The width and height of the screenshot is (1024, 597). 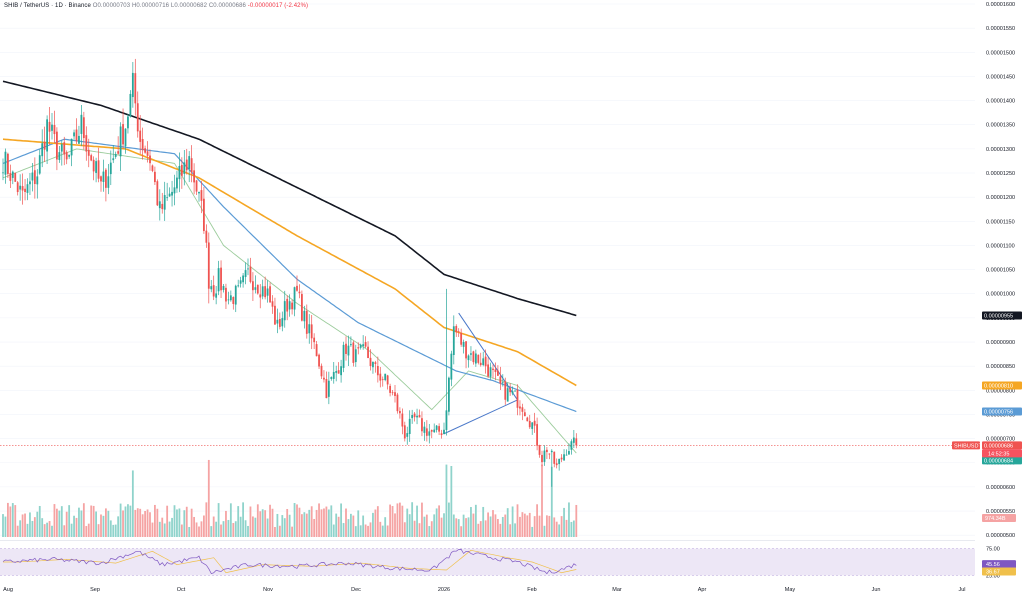 What do you see at coordinates (993, 565) in the screenshot?
I see `rsi-value-label: 45.56` at bounding box center [993, 565].